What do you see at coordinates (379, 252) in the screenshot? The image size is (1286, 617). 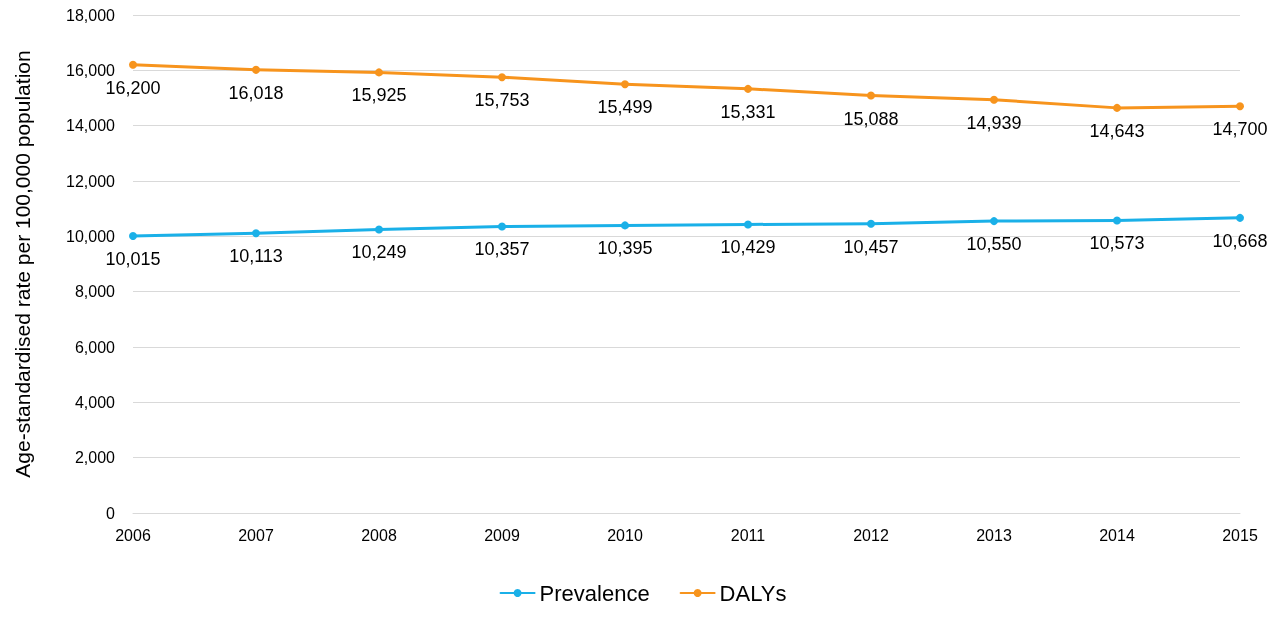 I see `data-label: 10,249` at bounding box center [379, 252].